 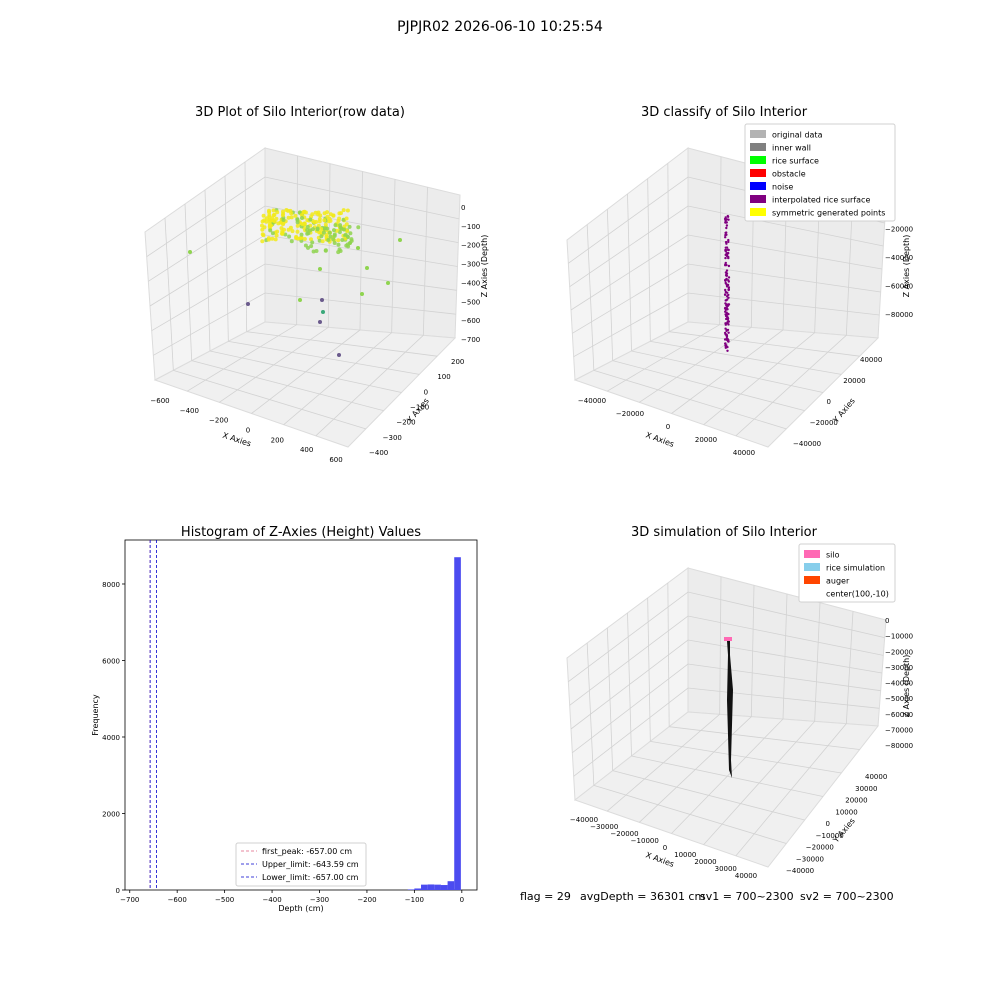 I want to click on classify-legend-swatch, so click(x=758, y=199).